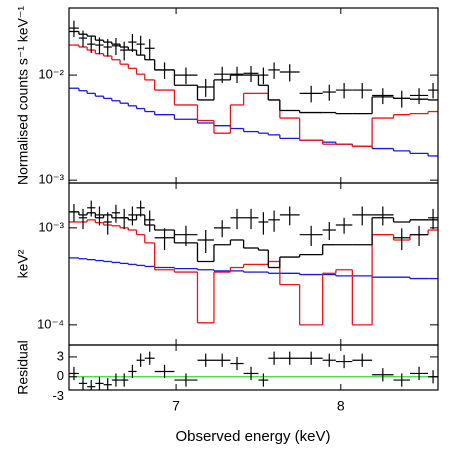  What do you see at coordinates (51, 74) in the screenshot?
I see `y-tick-label: 10⁻²` at bounding box center [51, 74].